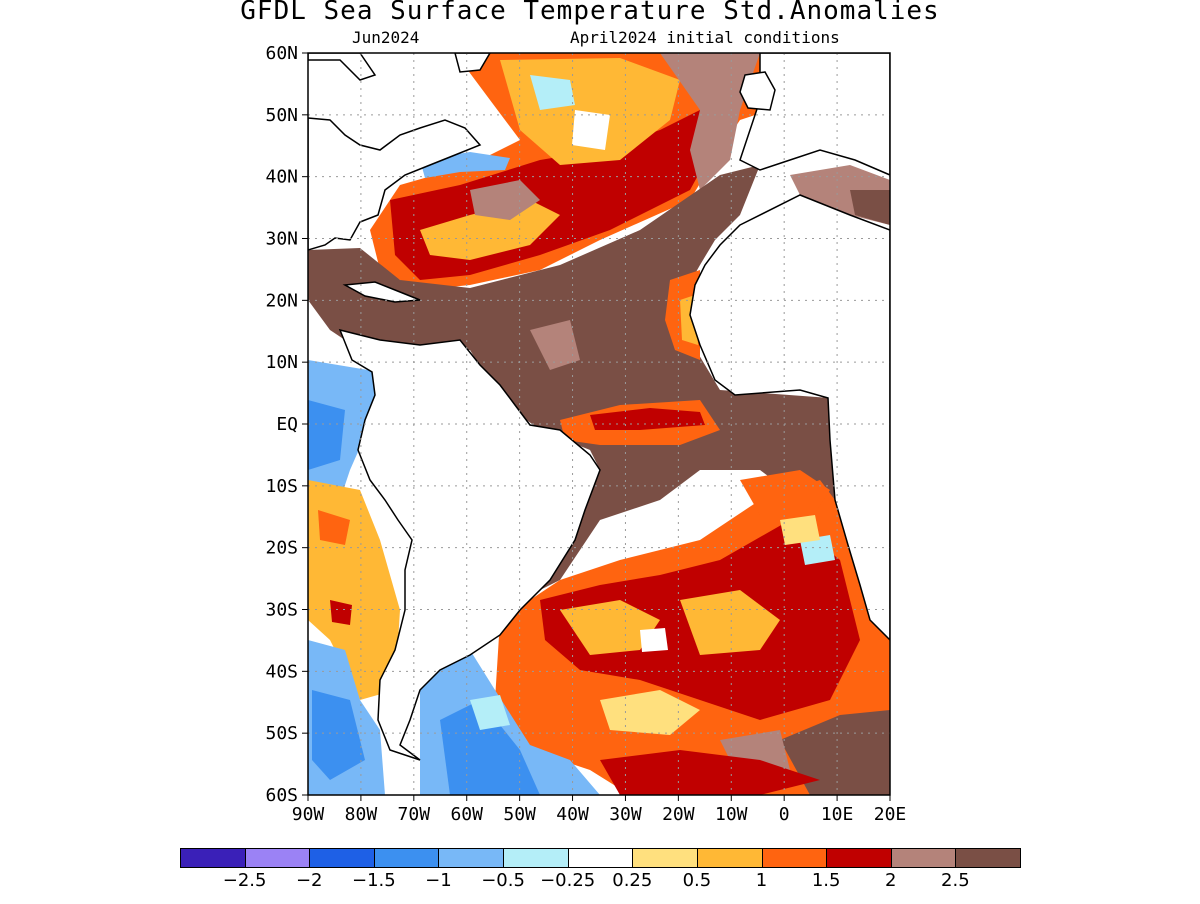 This screenshot has width=1200, height=904. What do you see at coordinates (281, 486) in the screenshot?
I see `lat-tick-label: 10S` at bounding box center [281, 486].